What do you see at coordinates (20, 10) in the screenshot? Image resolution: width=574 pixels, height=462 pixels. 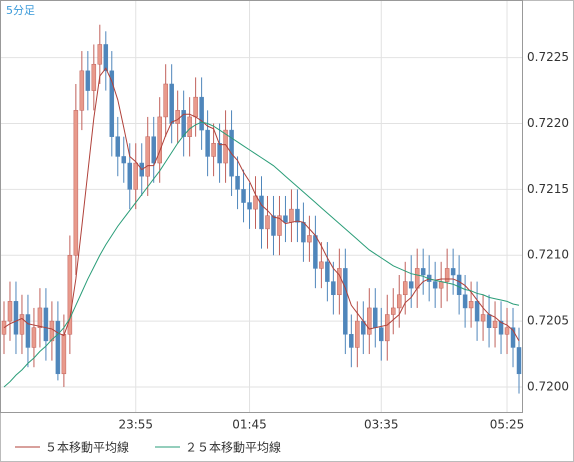 I see `timeframe-label: 5分足` at bounding box center [20, 10].